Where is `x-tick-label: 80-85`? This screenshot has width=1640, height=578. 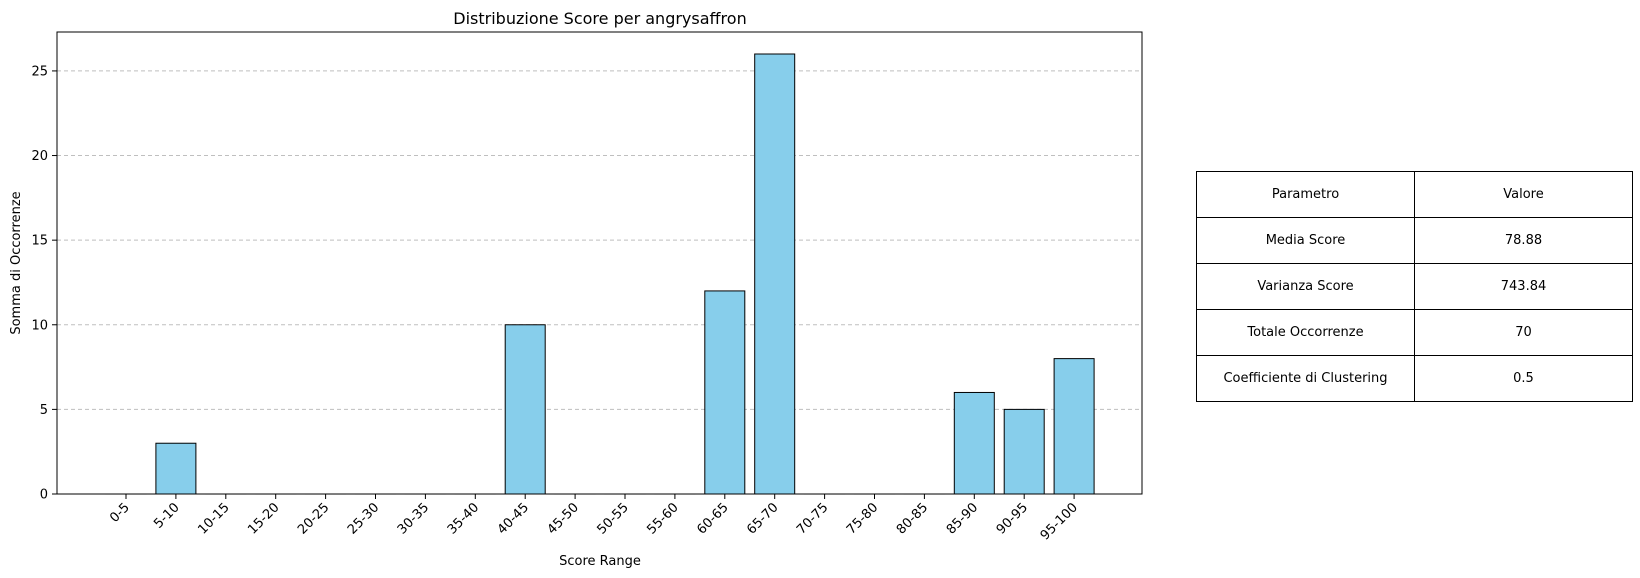 x-tick-label: 80-85 is located at coordinates (912, 518).